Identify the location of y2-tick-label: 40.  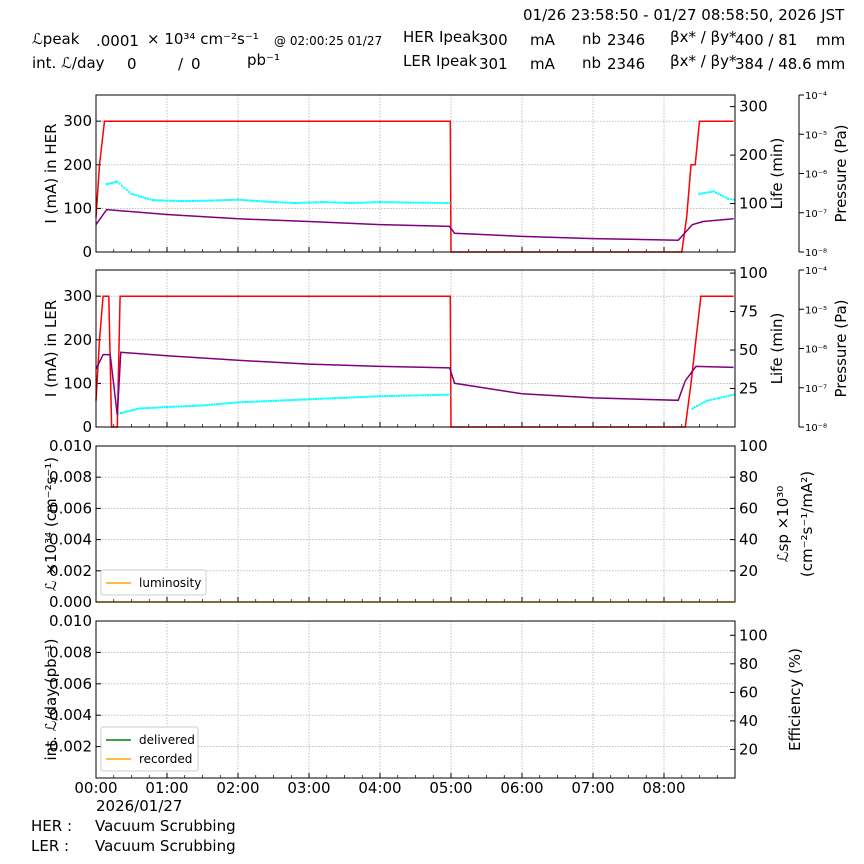
(748, 540).